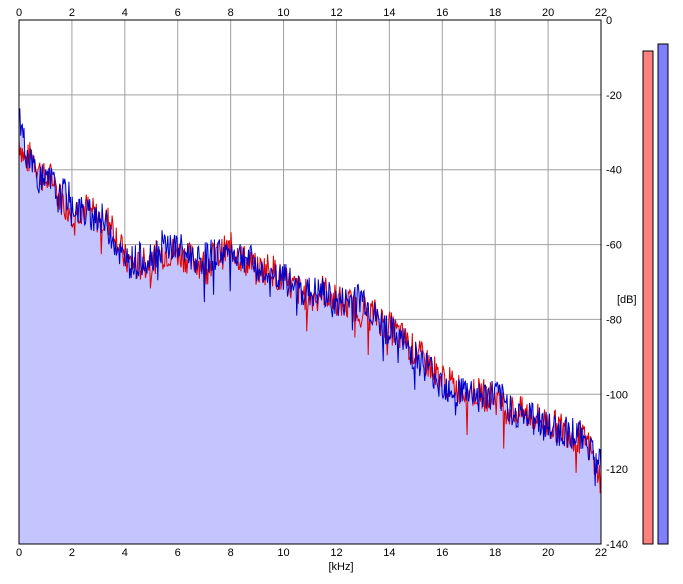 The image size is (683, 584). What do you see at coordinates (283, 13) in the screenshot?
I see `x-tick-label-top: 10` at bounding box center [283, 13].